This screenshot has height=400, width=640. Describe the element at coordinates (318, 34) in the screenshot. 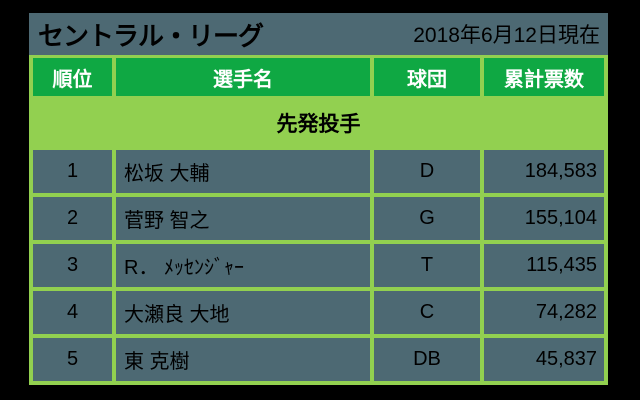

I see `title-bar: セントラル・リーグ 2018年6月12日現在` at that location.